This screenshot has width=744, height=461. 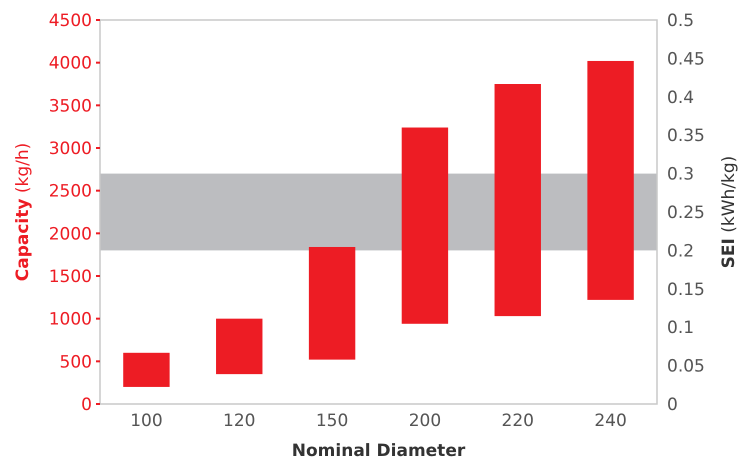 What do you see at coordinates (379, 451) in the screenshot?
I see `x-axis-title: Nominal Diameter` at bounding box center [379, 451].